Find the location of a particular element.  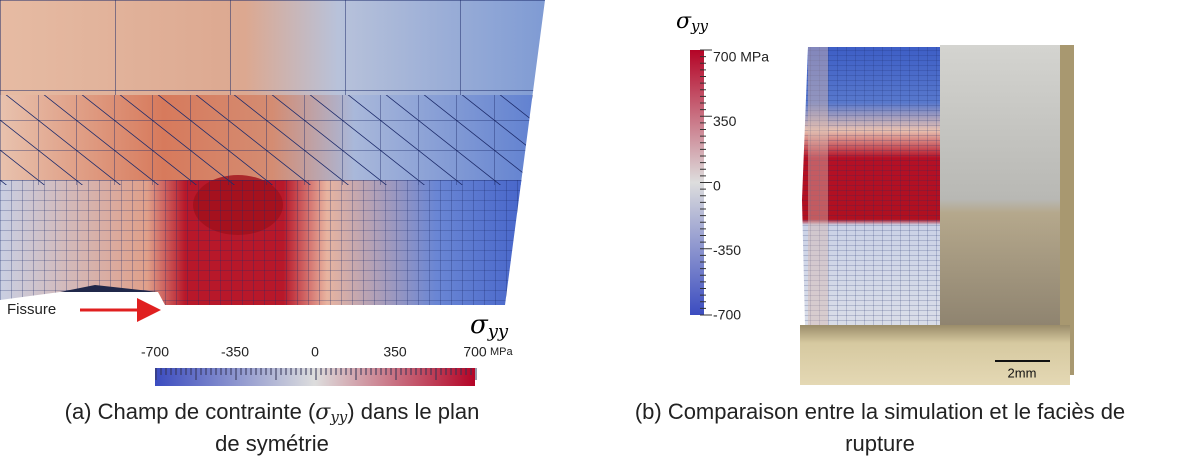

specimen-edge is located at coordinates (1067, 210).